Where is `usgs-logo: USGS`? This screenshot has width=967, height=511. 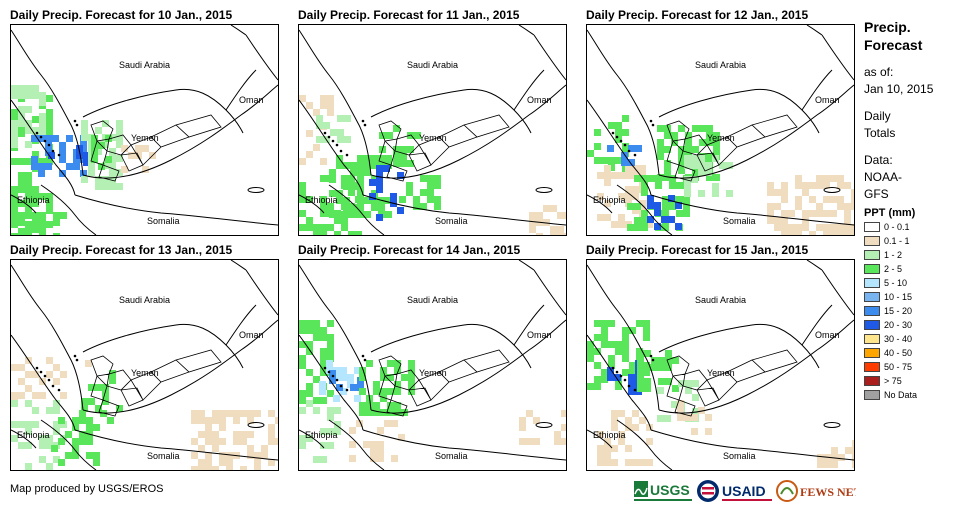
usgs-logo: USGS is located at coordinates (663, 491).